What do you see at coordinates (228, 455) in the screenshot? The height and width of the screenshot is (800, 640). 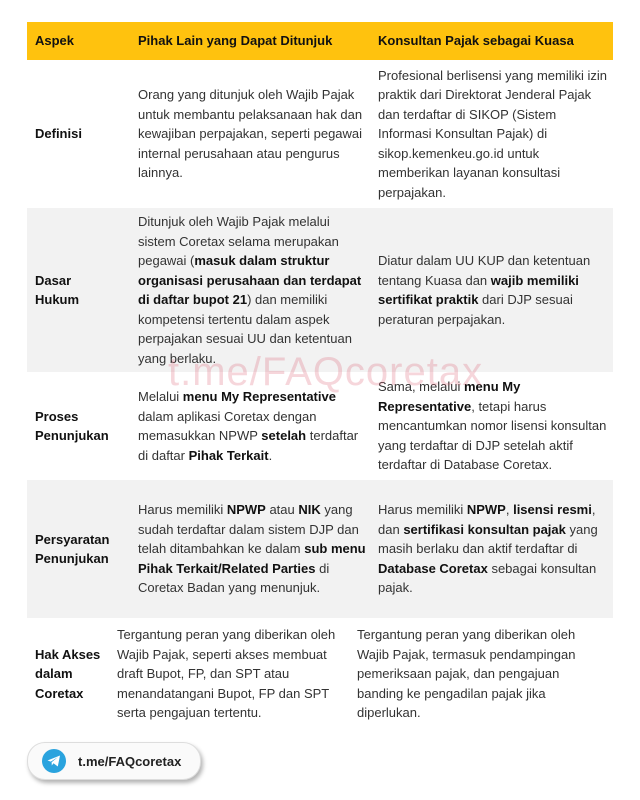 I see `bold-text: Pihak Terkait` at bounding box center [228, 455].